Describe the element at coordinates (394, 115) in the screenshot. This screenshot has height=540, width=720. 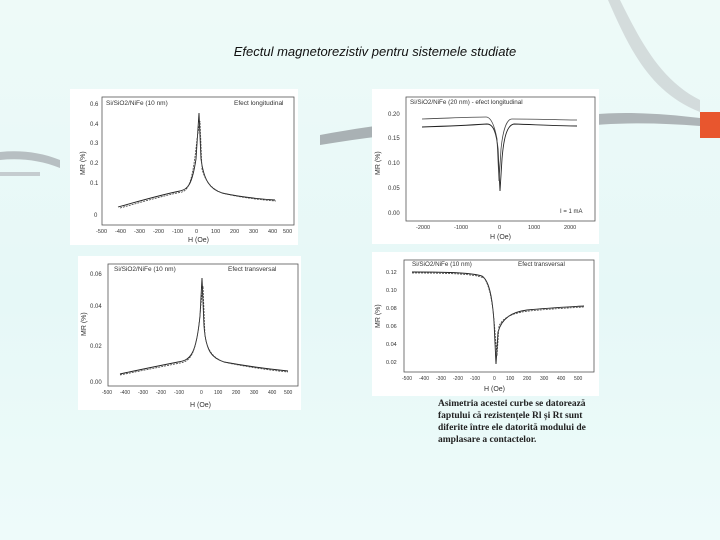
I see `ytick: 0.20` at that location.